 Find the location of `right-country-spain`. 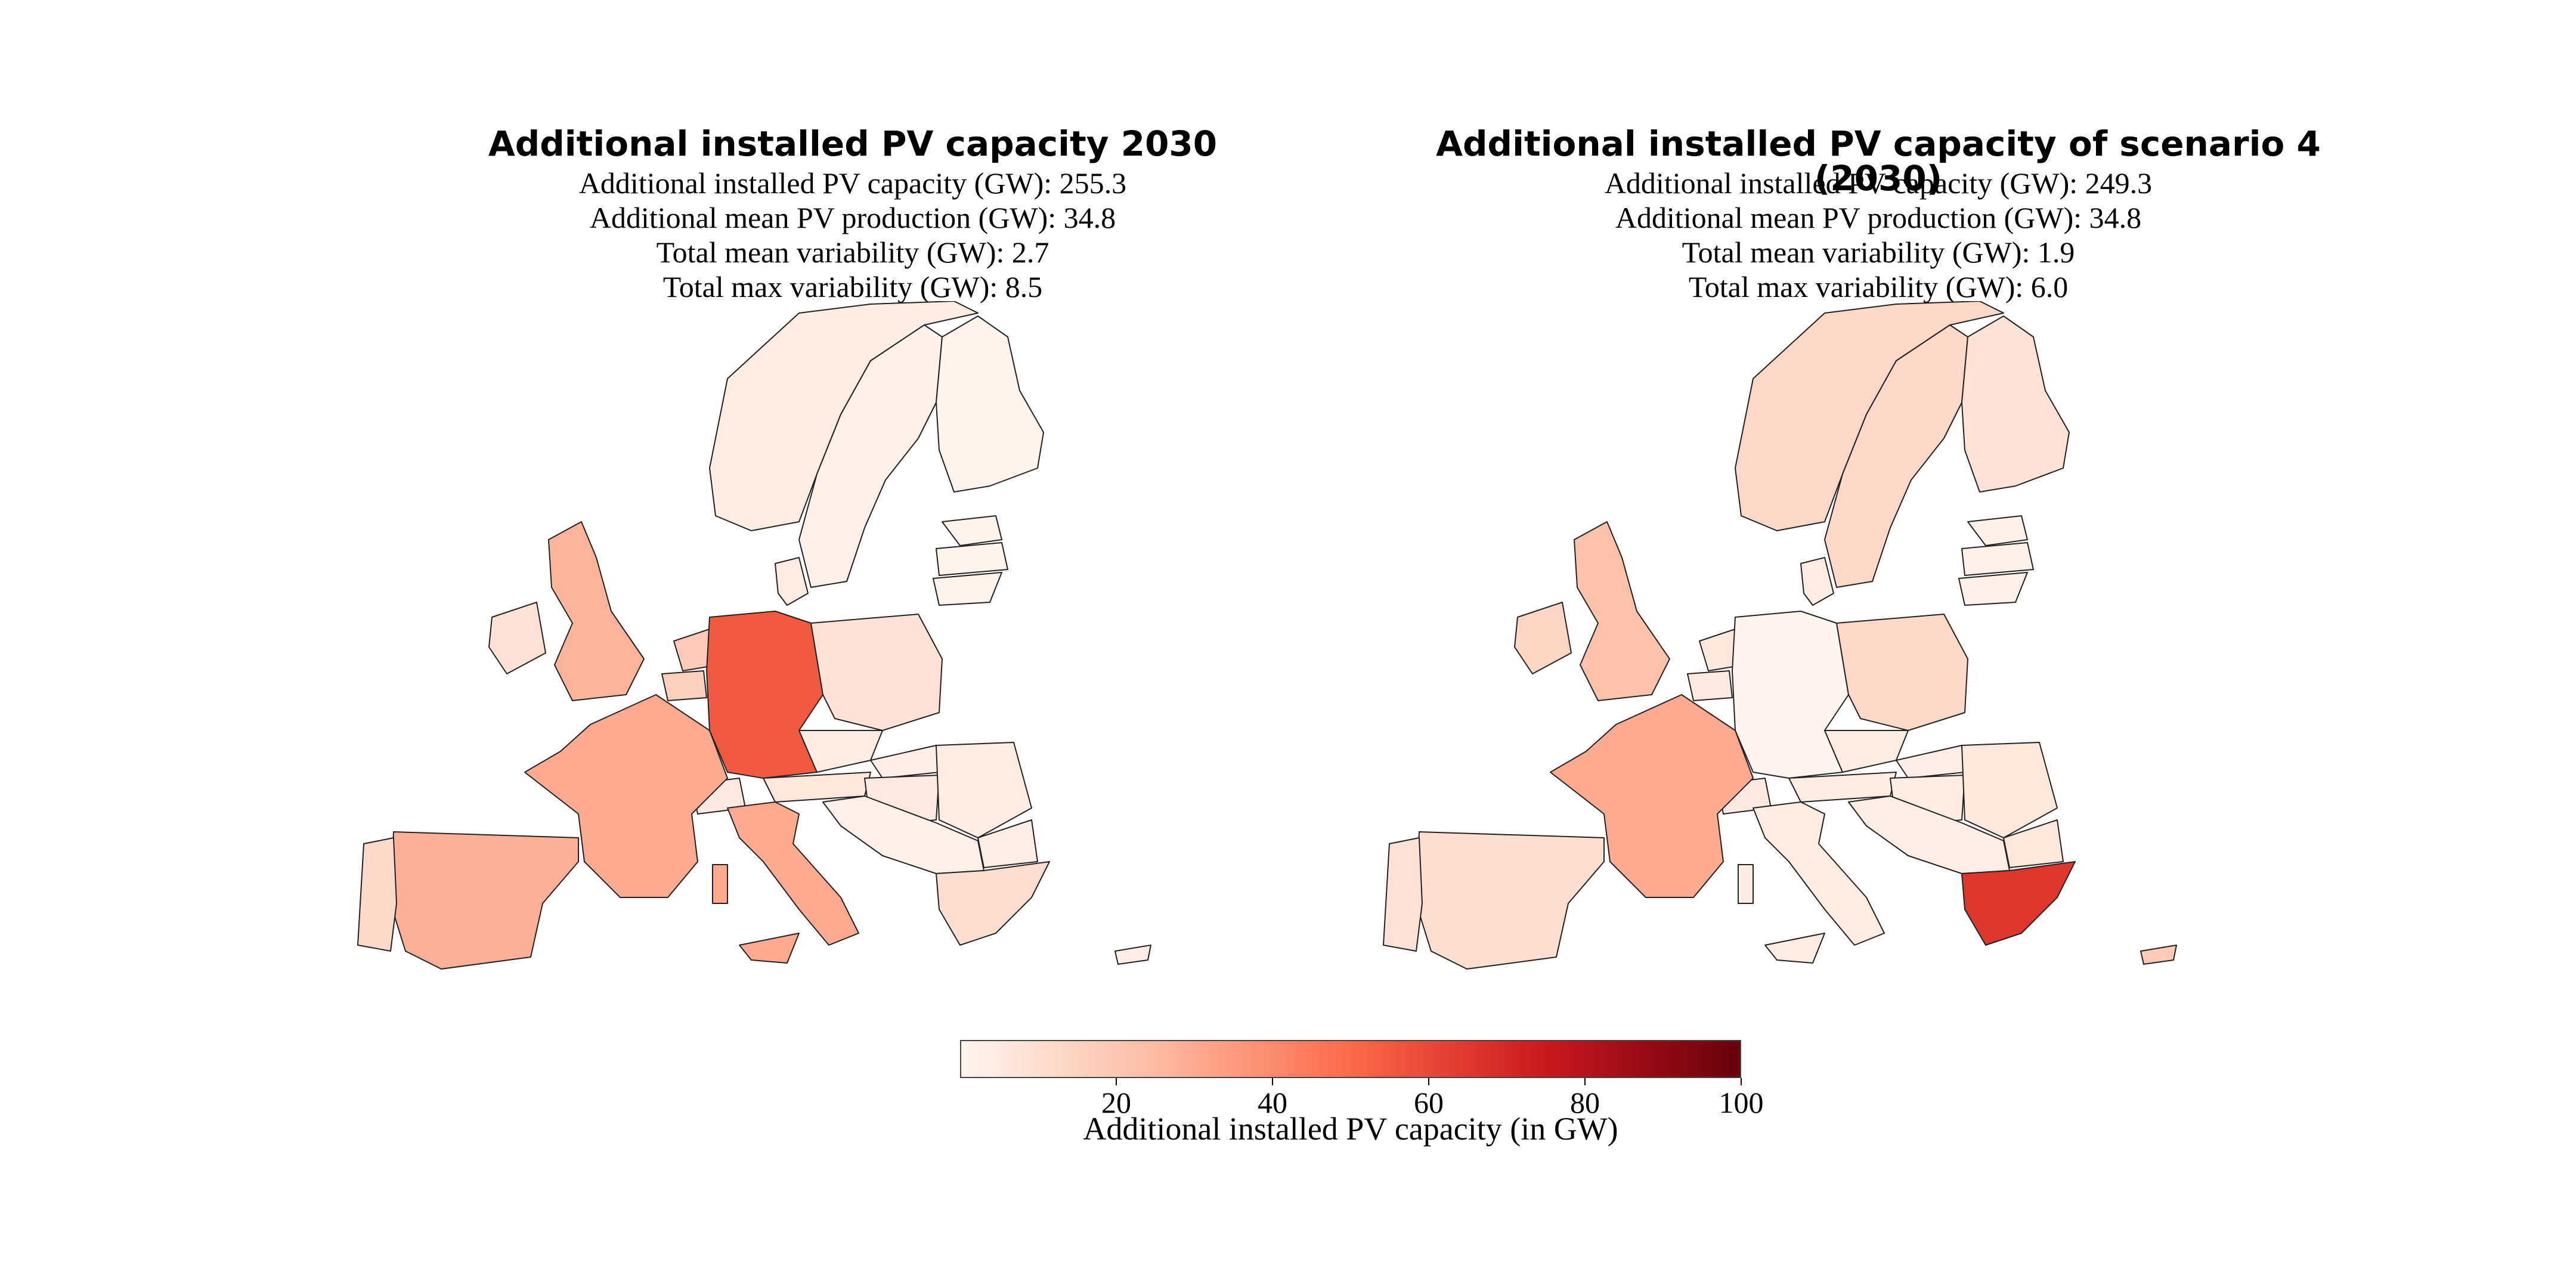

right-country-spain is located at coordinates (1510, 901).